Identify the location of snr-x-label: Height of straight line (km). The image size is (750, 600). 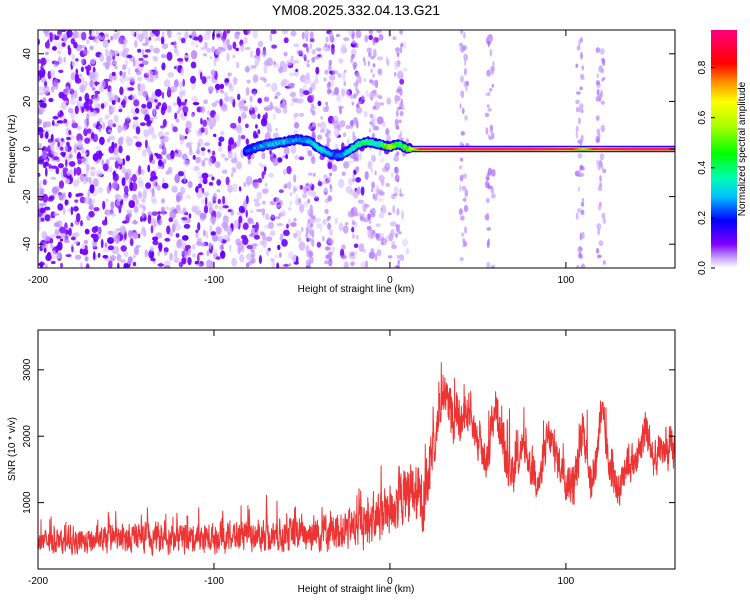
(356, 589).